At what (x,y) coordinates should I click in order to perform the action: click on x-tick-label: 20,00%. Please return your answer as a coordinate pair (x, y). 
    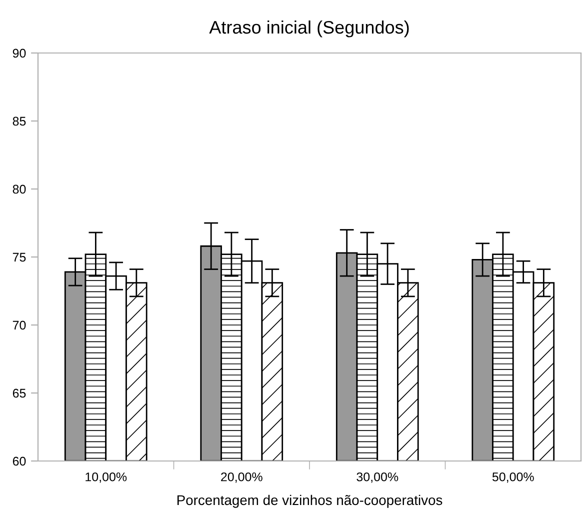
    Looking at the image, I should click on (241, 477).